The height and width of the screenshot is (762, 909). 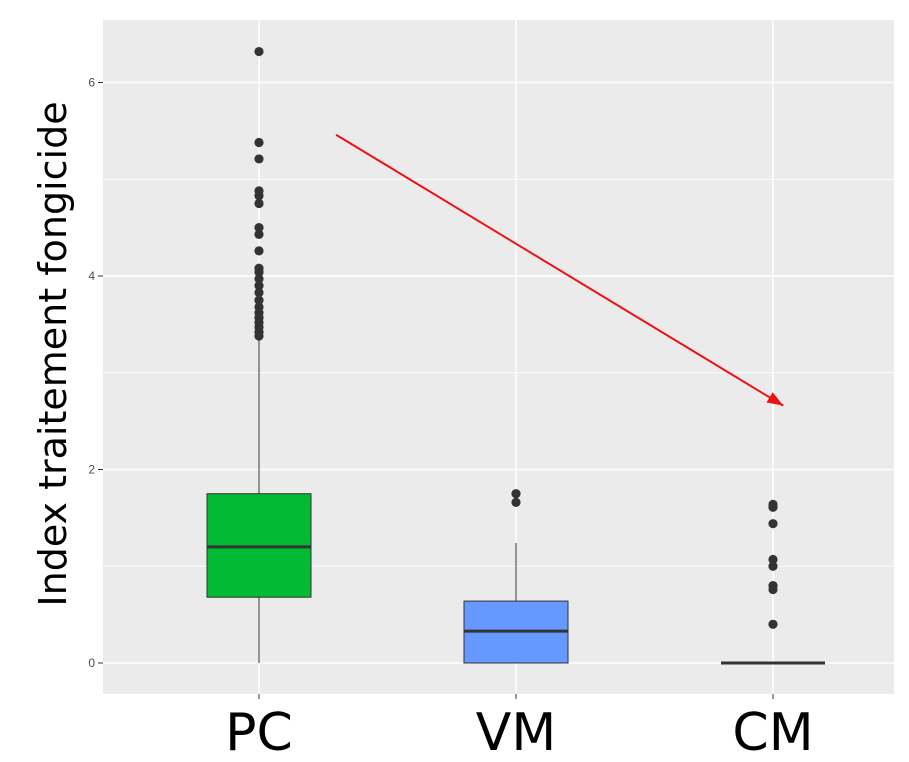 I want to click on box-vm, so click(x=516, y=576).